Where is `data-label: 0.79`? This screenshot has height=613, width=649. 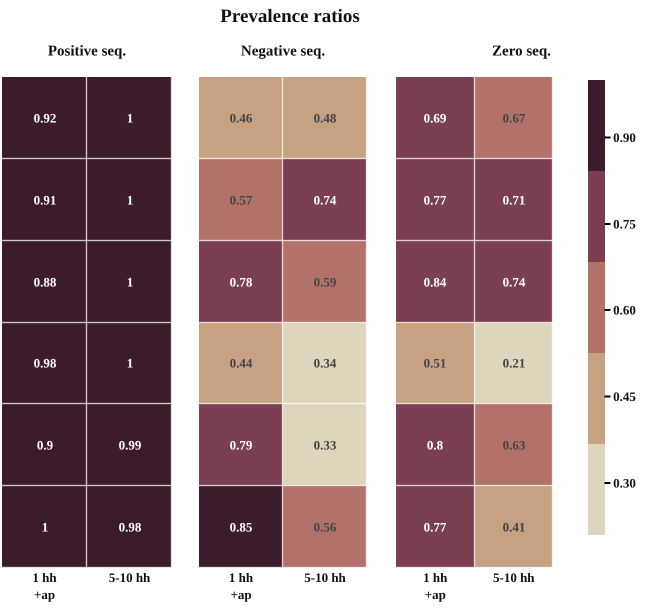
data-label: 0.79 is located at coordinates (241, 445).